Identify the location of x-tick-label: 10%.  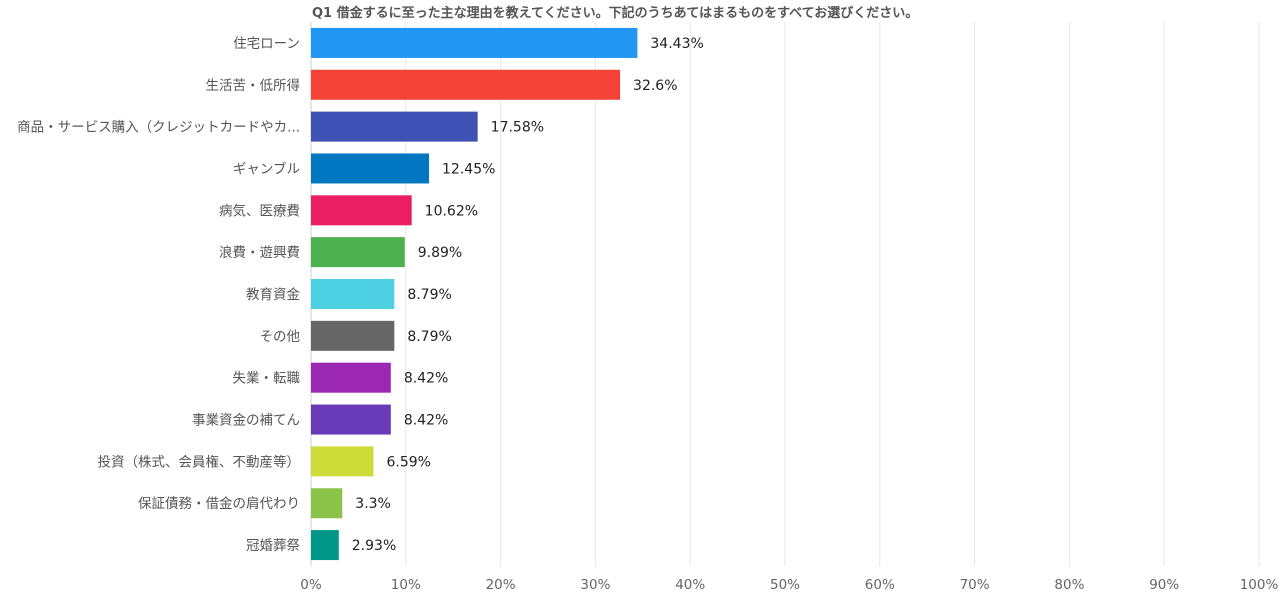
(406, 585).